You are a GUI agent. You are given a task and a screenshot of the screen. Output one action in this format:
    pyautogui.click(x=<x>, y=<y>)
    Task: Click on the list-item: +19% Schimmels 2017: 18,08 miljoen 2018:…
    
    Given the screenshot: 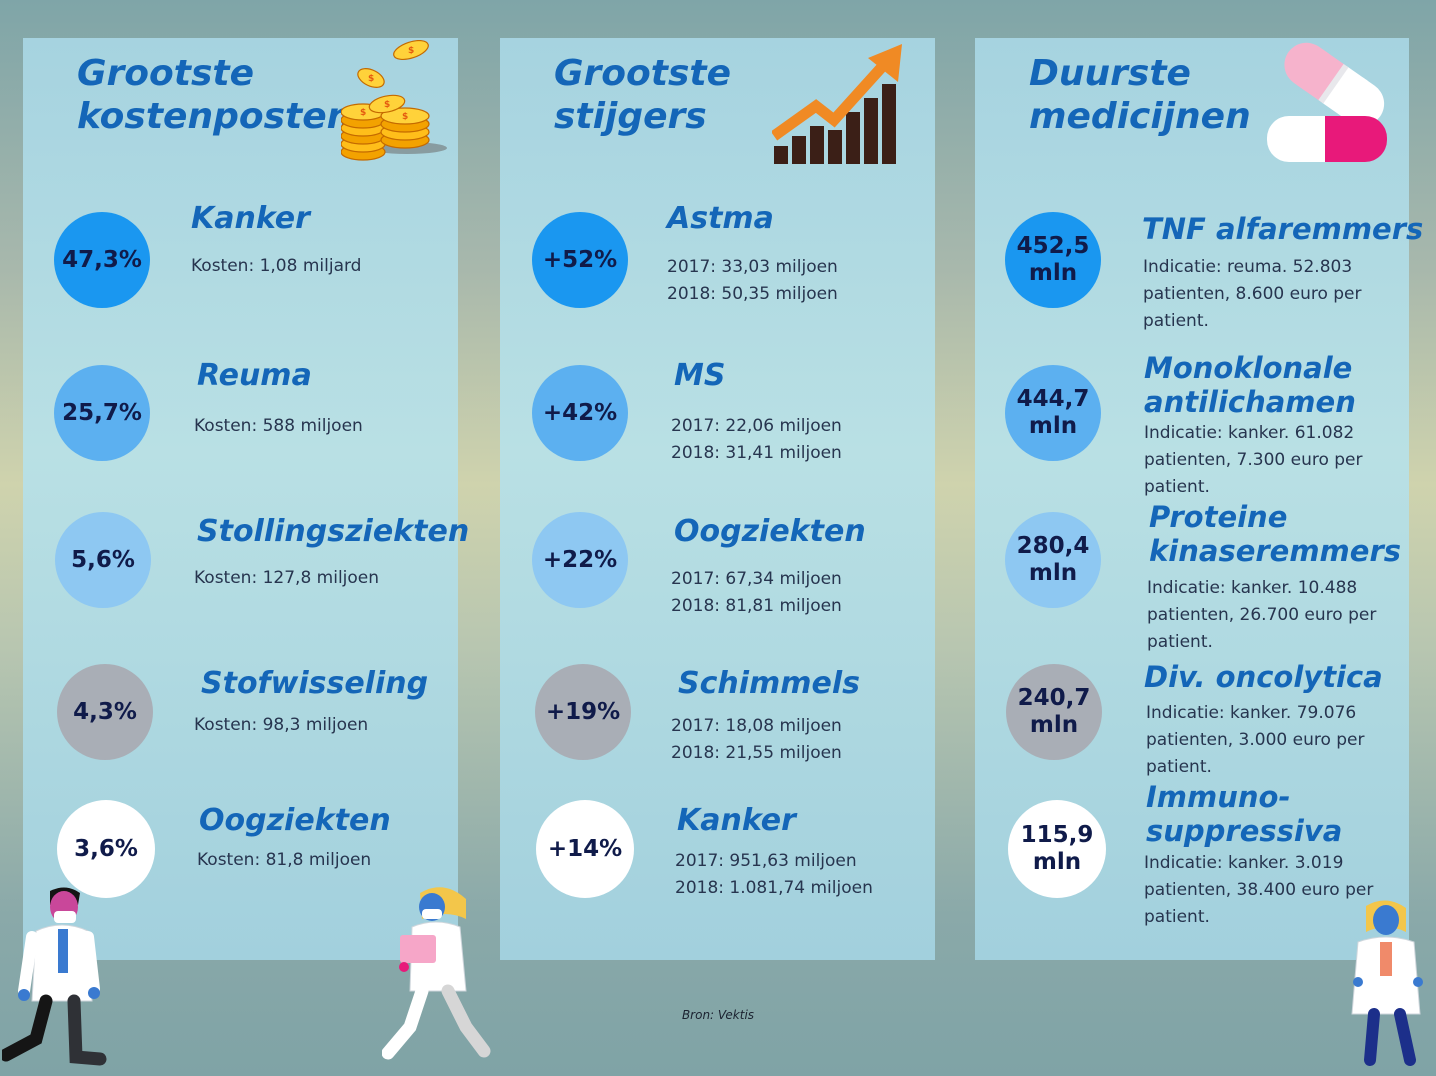 What is the action you would take?
    pyautogui.click(x=717, y=738)
    